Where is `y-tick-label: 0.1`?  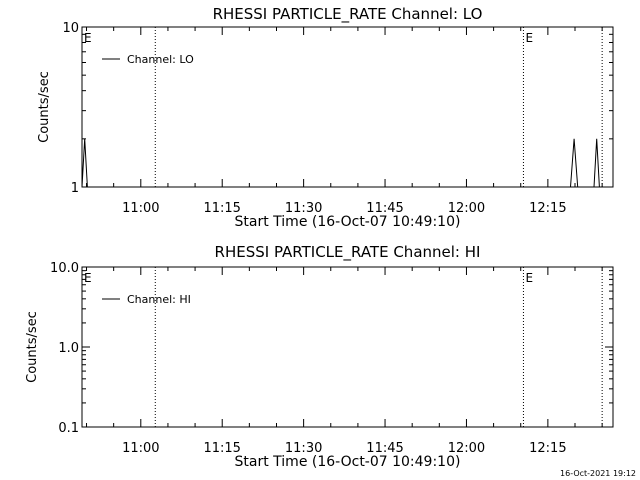
y-tick-label: 0.1 is located at coordinates (68, 428).